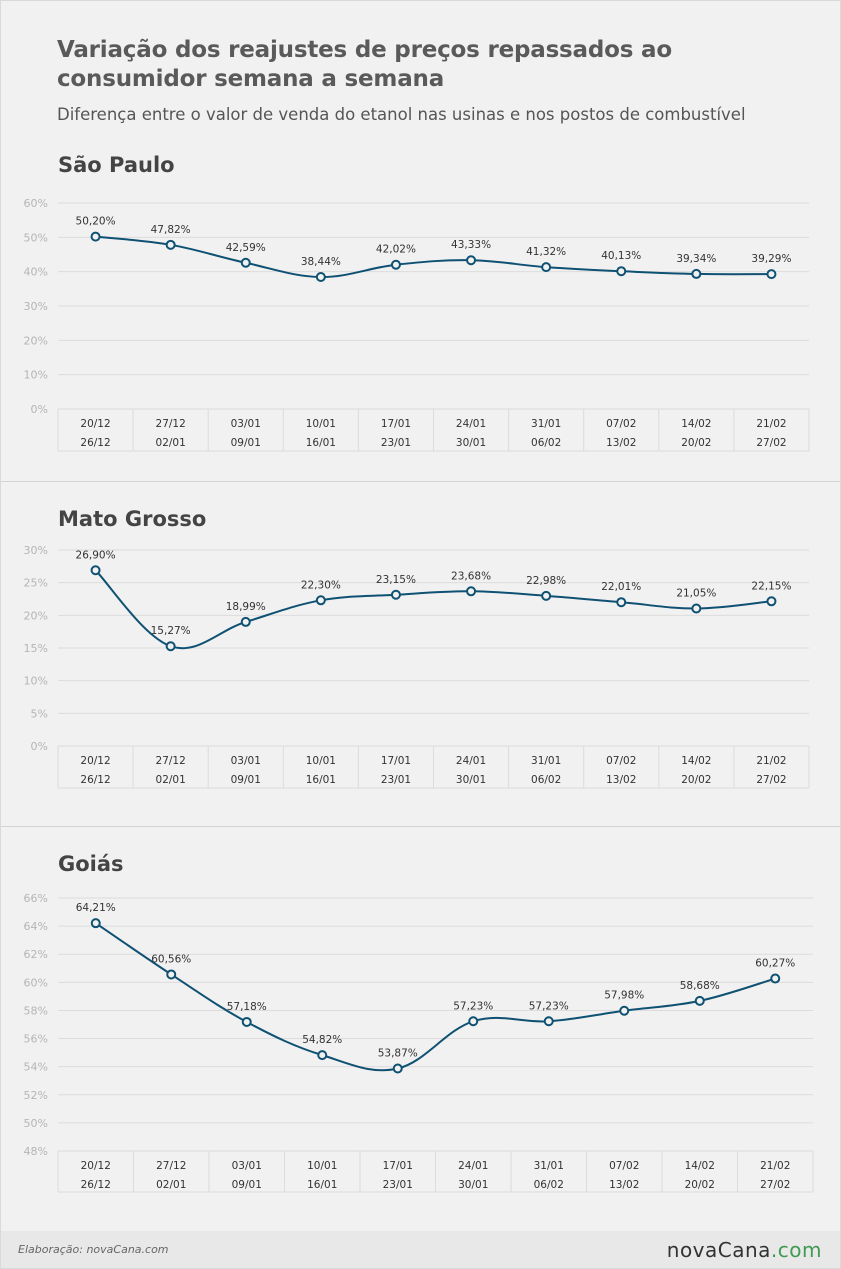  Describe the element at coordinates (549, 1006) in the screenshot. I see `data-label: 57,23%` at that location.